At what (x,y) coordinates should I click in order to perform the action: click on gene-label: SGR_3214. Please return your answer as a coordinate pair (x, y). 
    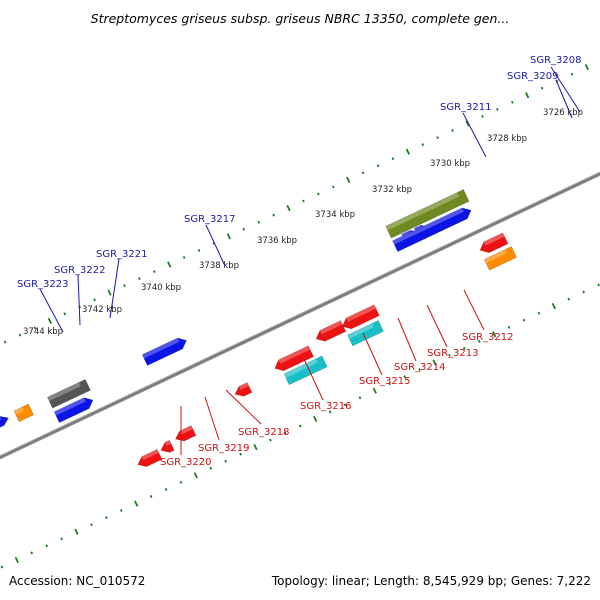
    Looking at the image, I should click on (420, 367).